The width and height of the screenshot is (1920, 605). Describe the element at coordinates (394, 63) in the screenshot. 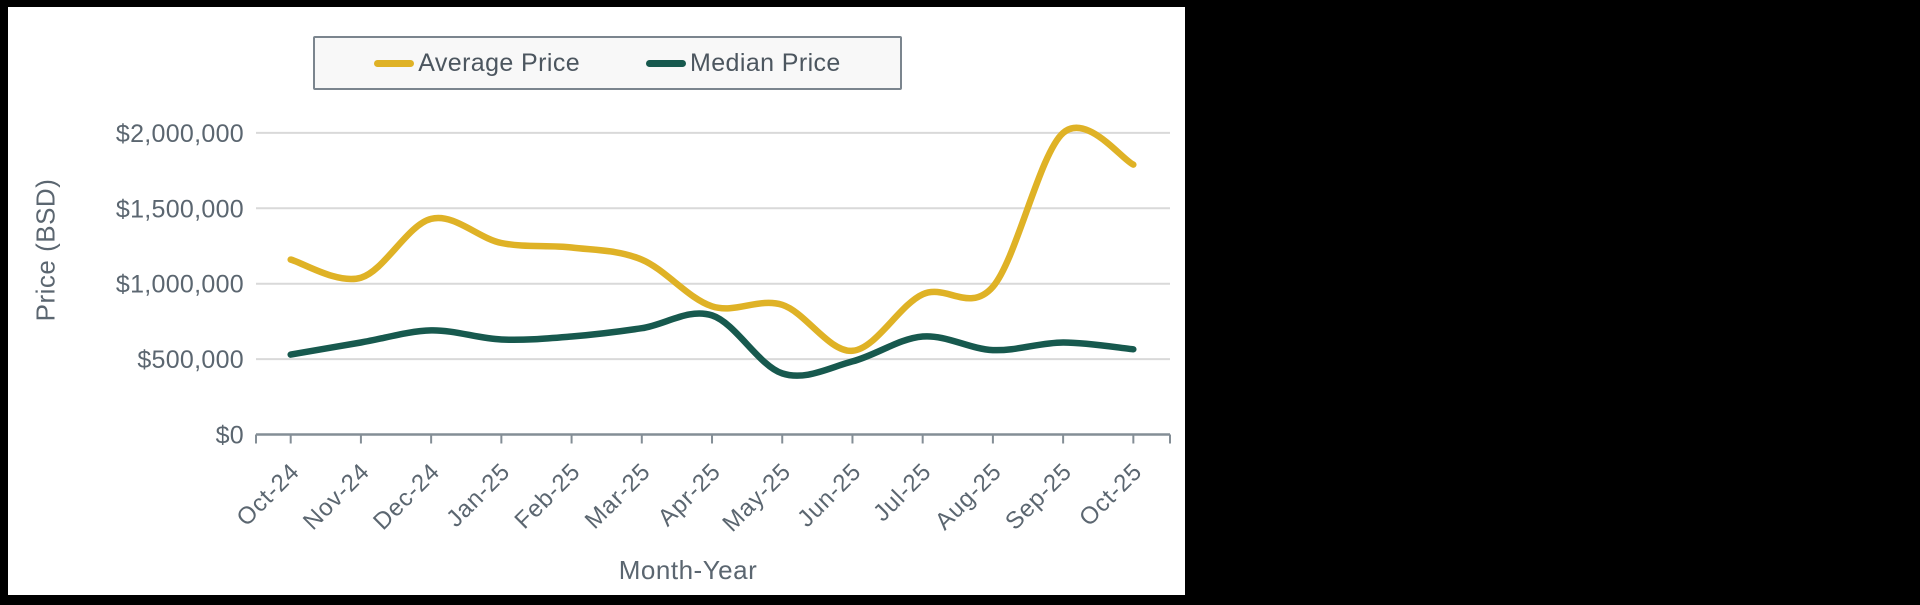

I see `average-price-swatch-icon` at that location.